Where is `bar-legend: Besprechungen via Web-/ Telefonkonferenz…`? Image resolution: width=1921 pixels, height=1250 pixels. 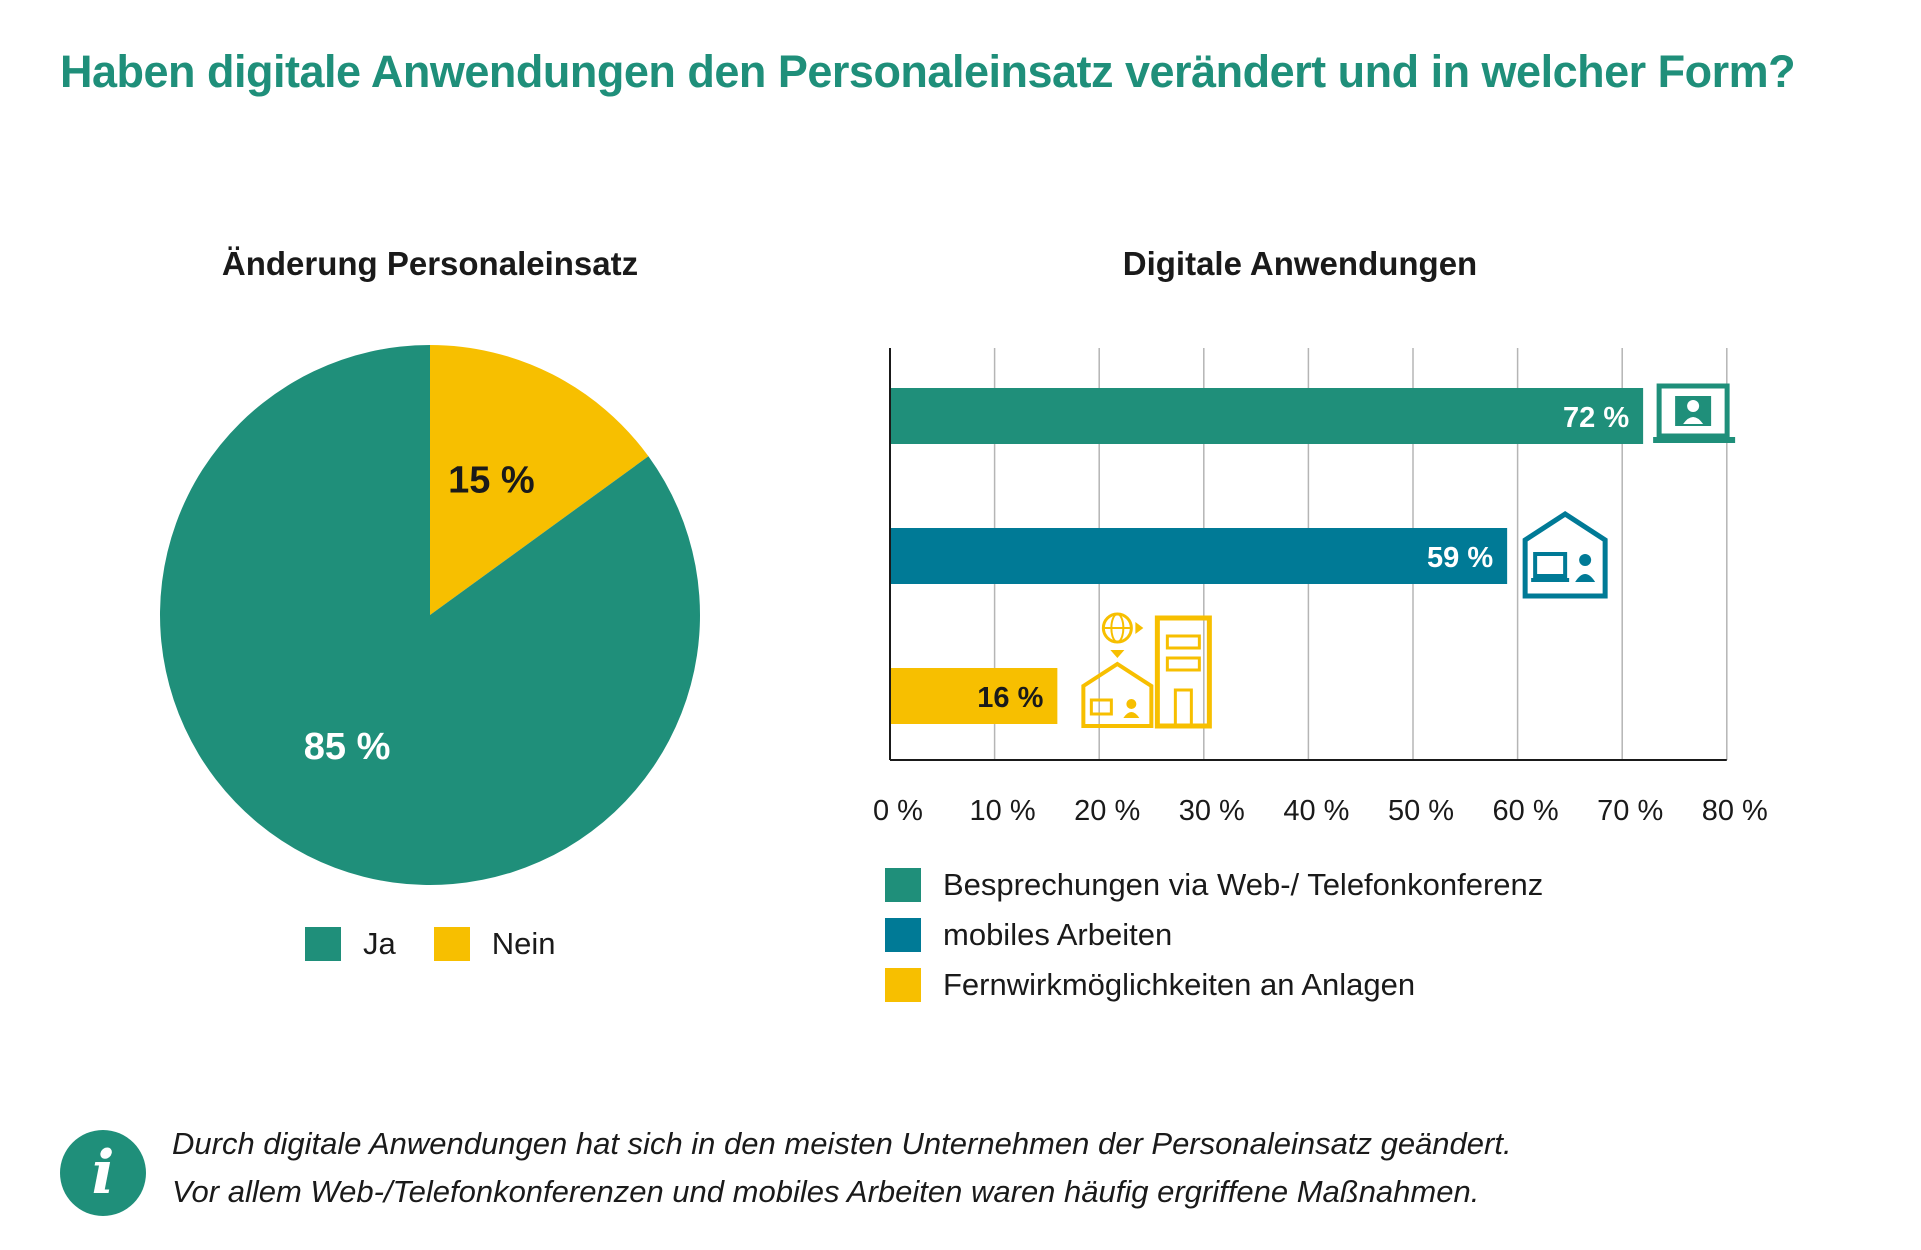 bar-legend: Besprechungen via Web-/ Telefonkonferenz… is located at coordinates (1214, 935).